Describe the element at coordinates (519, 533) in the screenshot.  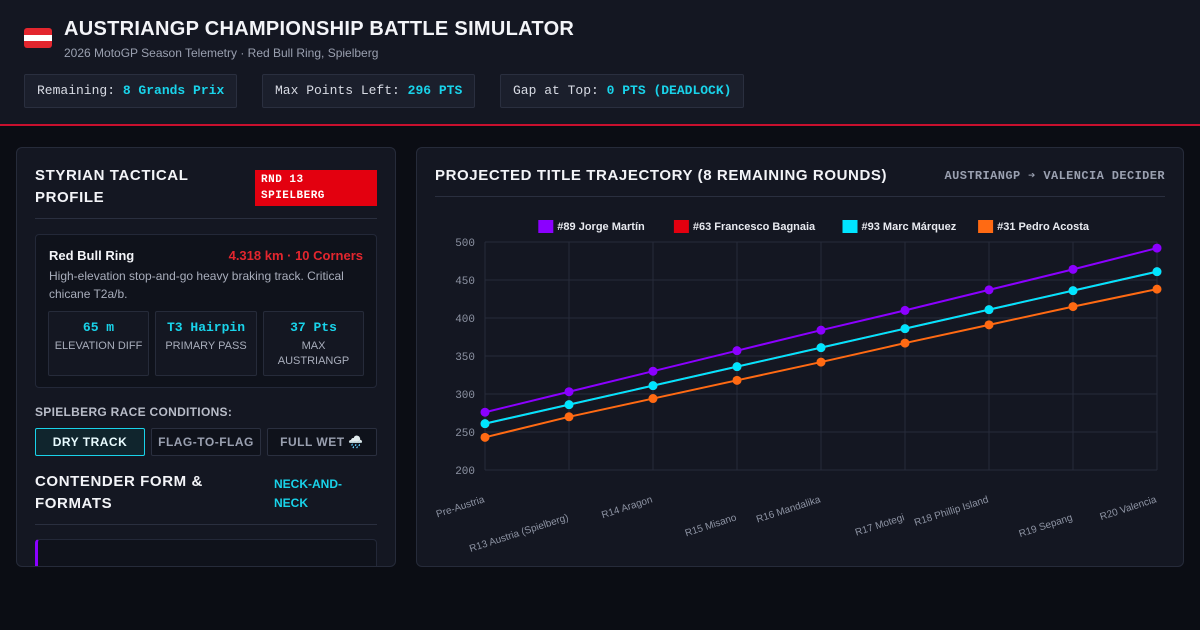
I see `x-tick-label: R13 Austria (Spielberg)` at that location.